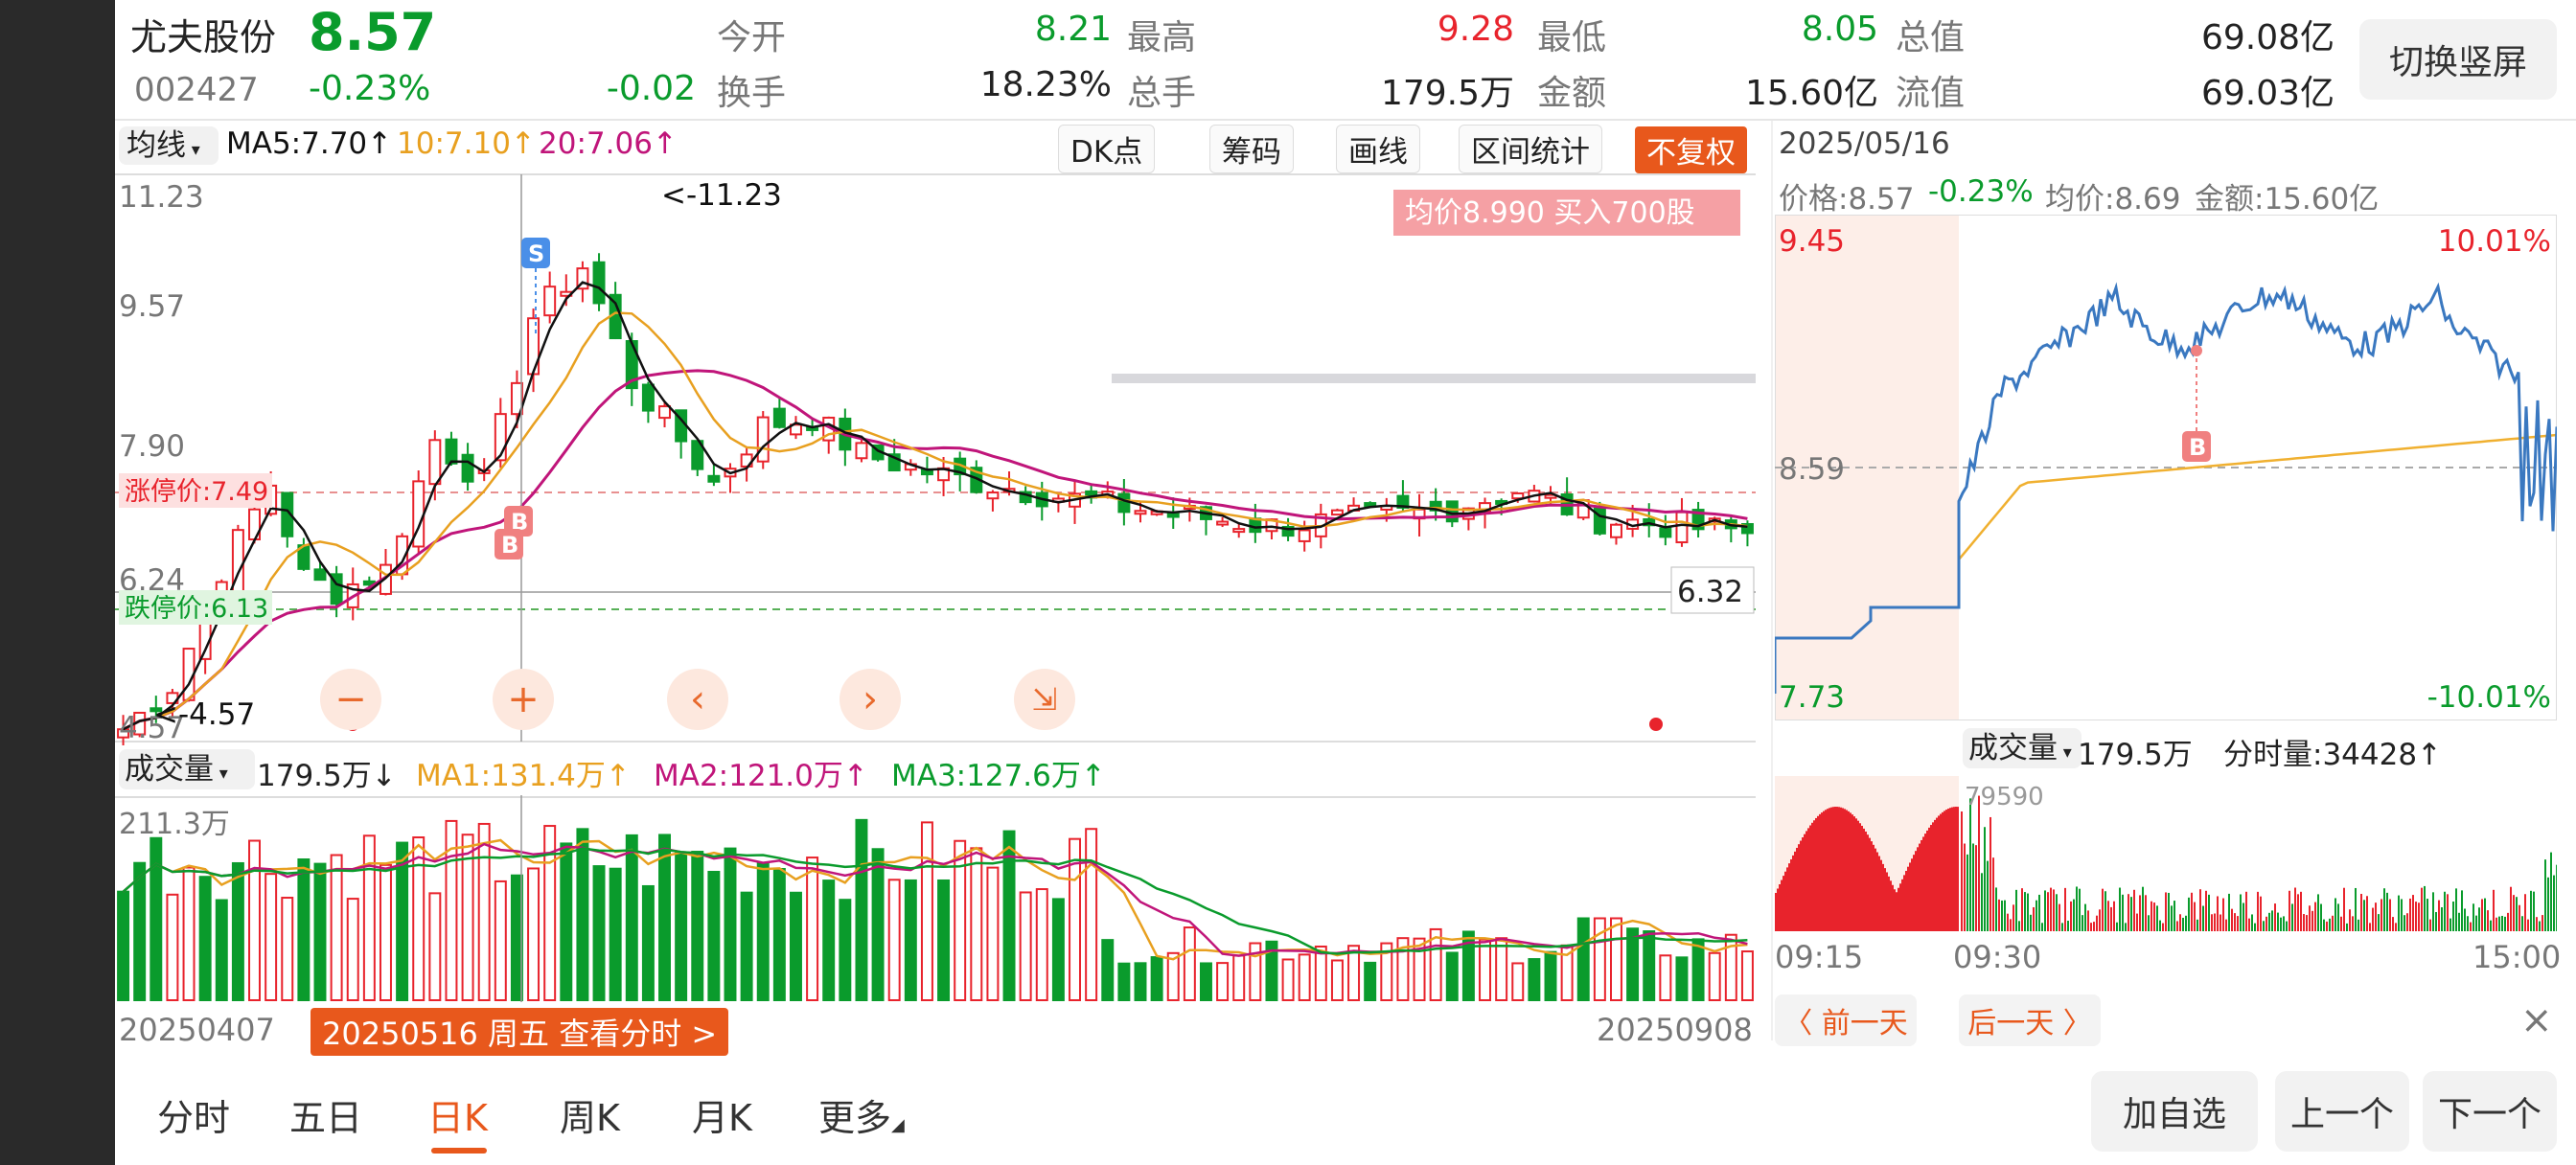 The image size is (2576, 1165). What do you see at coordinates (697, 699) in the screenshot?
I see `scroll-left-button: ‹` at bounding box center [697, 699].